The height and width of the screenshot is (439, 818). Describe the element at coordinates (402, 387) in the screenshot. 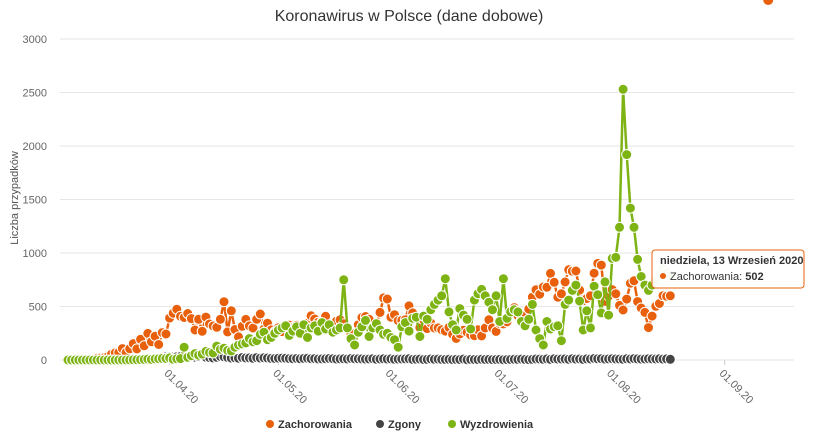

I see `x-tick-label: 01.06.20` at that location.